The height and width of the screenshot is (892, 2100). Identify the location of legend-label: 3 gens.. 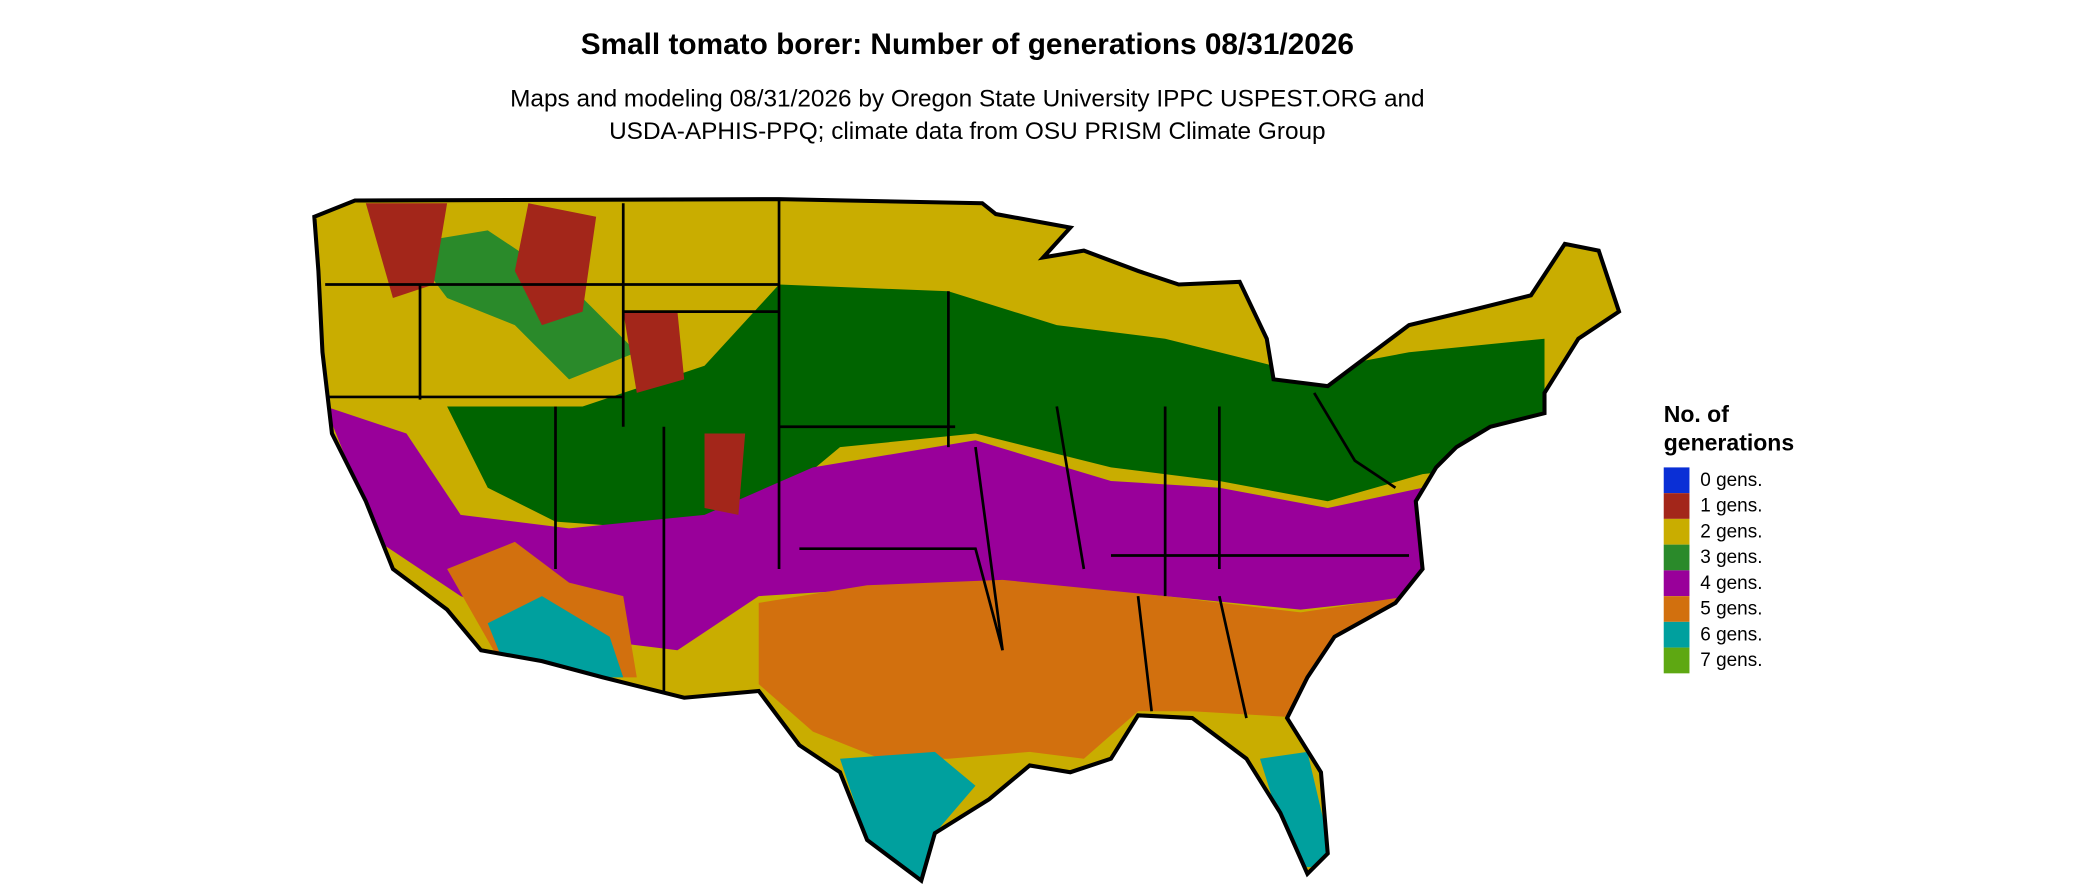
(1731, 557).